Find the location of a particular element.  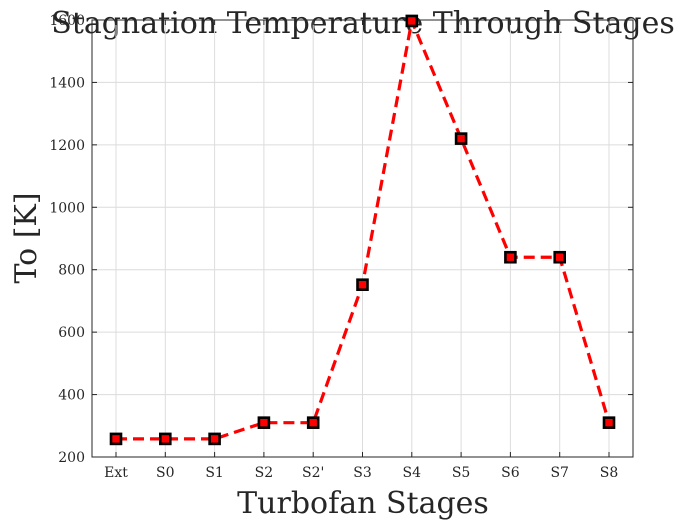

y-tick-label: 1000 is located at coordinates (67, 208).